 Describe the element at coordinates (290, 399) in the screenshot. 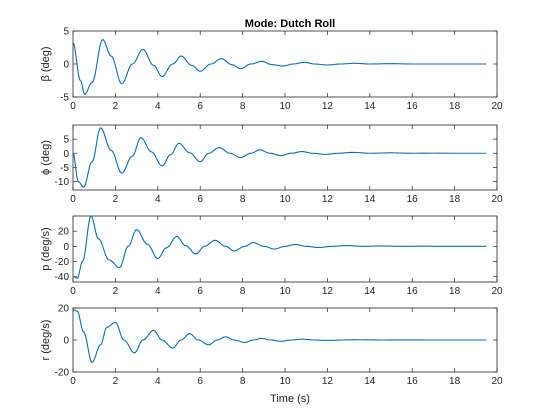

I see `x-axis-label: Time (s)` at that location.